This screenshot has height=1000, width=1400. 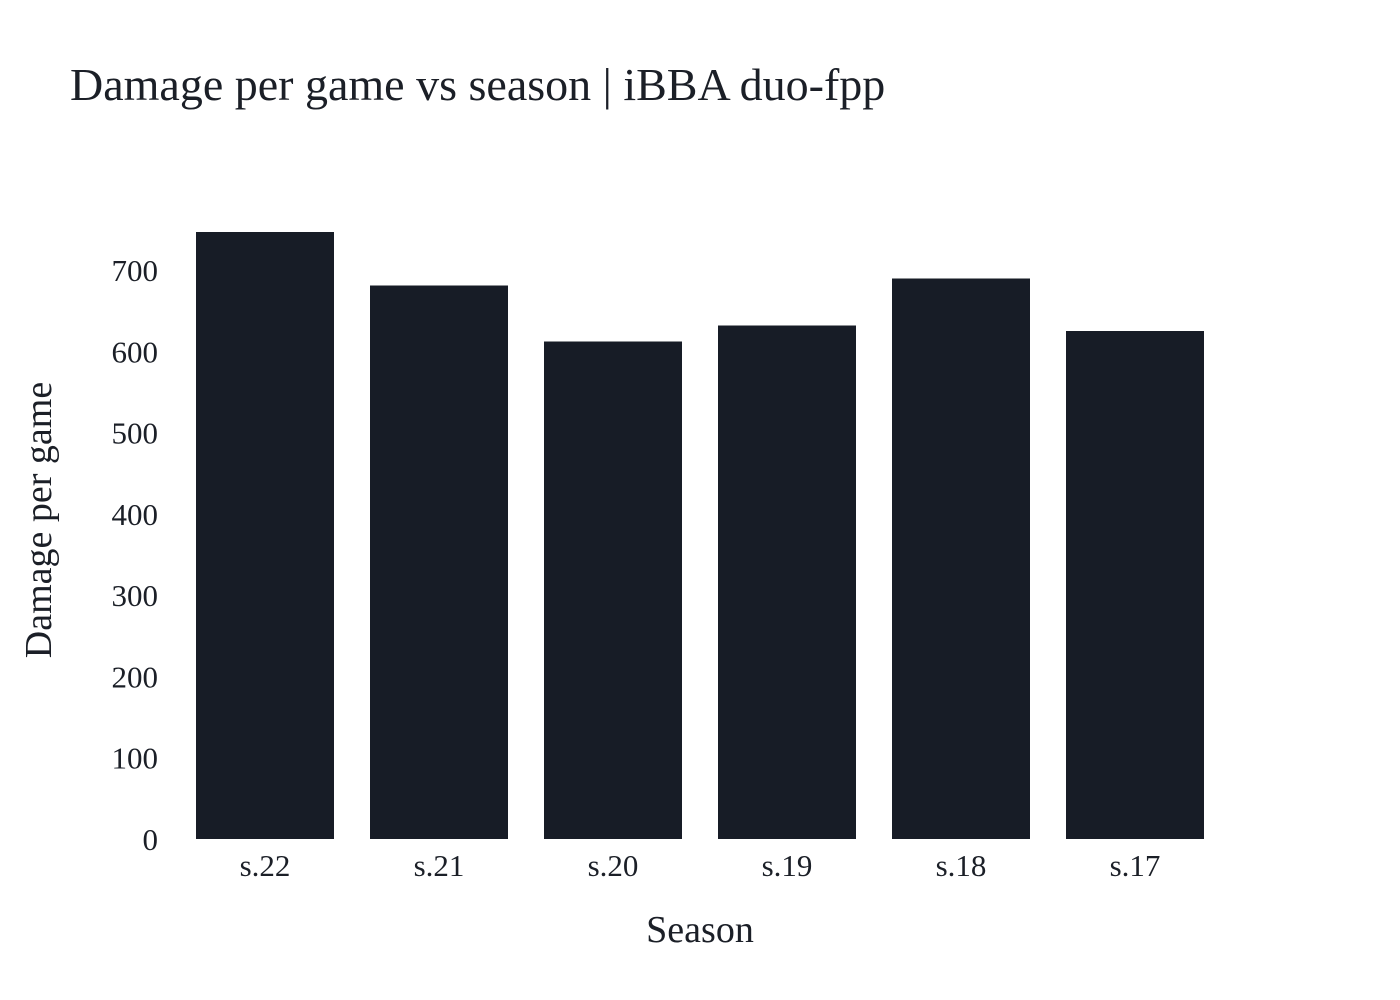 What do you see at coordinates (135, 595) in the screenshot?
I see `y-tick-label: 300` at bounding box center [135, 595].